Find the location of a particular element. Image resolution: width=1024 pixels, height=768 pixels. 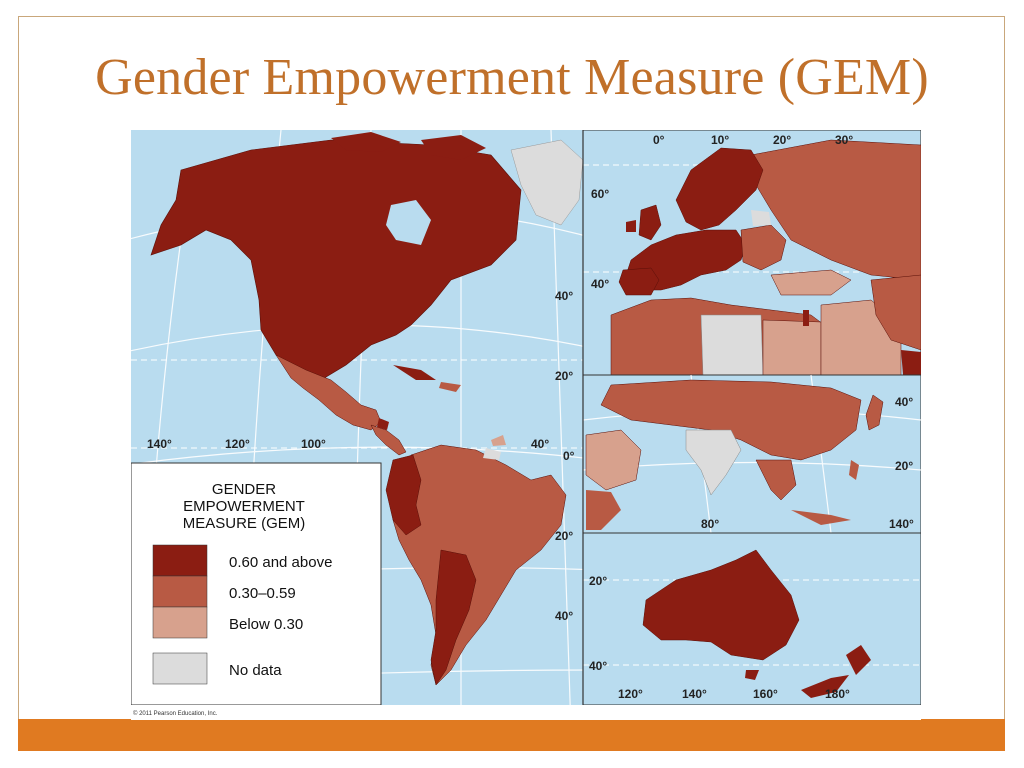

europe-lat-60: 60° is located at coordinates (600, 194).